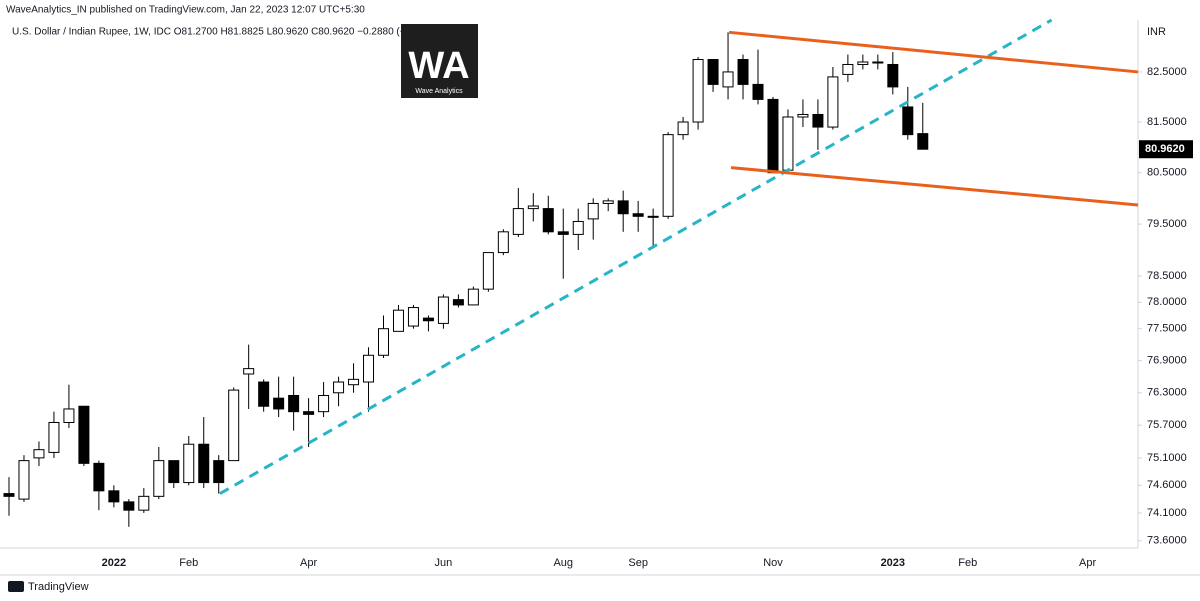 Image resolution: width=1200 pixels, height=601 pixels. I want to click on y-tick-label: 76.9000, so click(1167, 361).